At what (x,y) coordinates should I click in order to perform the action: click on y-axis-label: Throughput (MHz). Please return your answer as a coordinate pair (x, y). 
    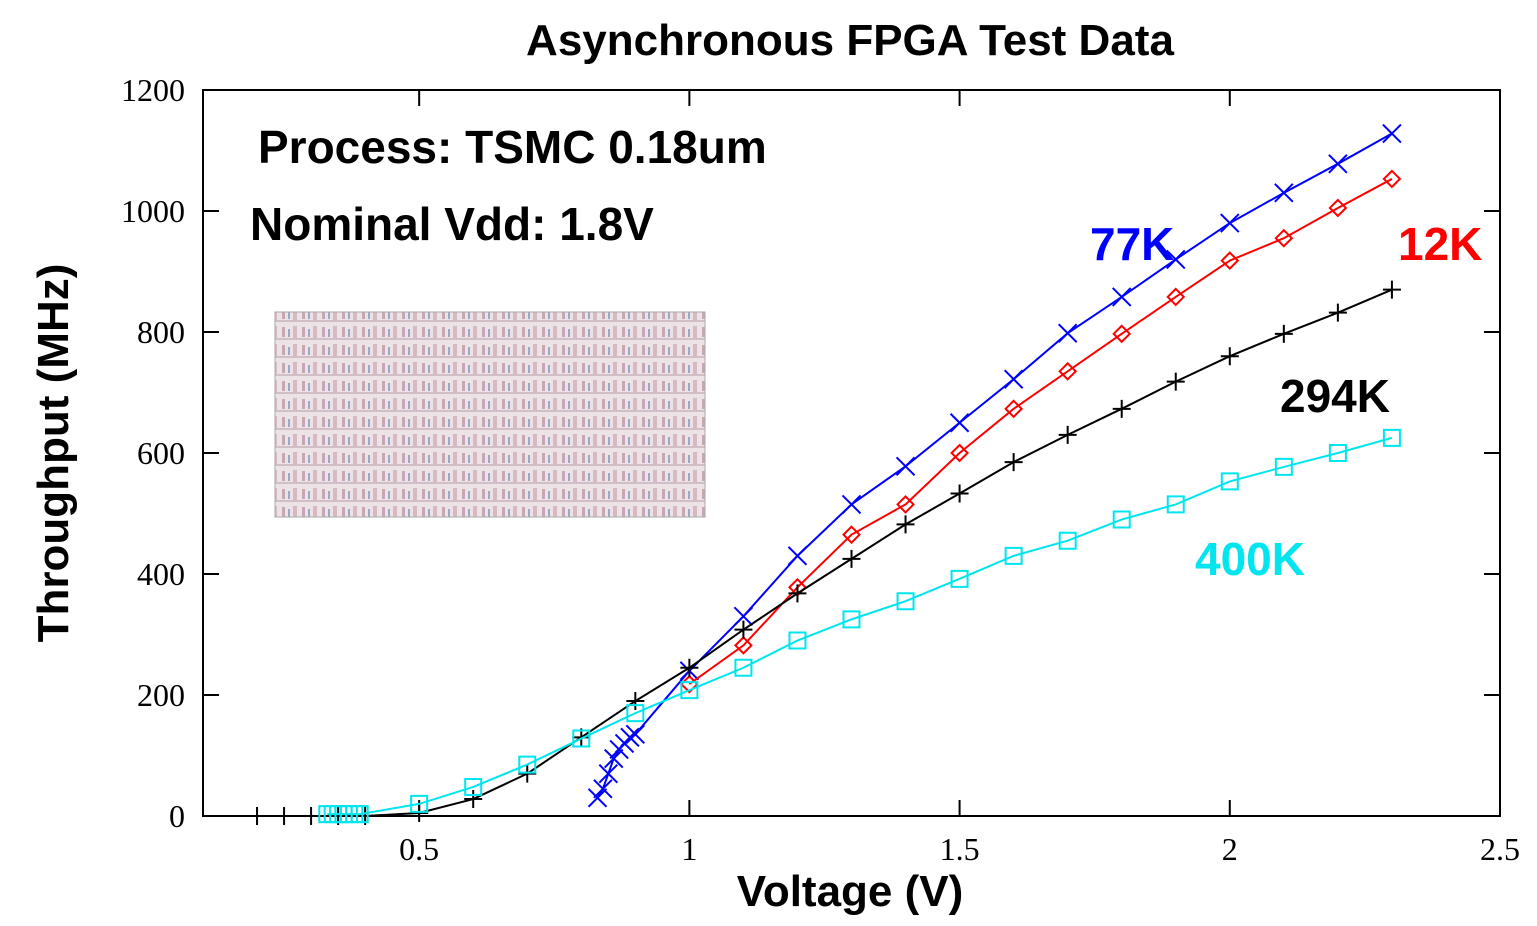
    Looking at the image, I should click on (53, 453).